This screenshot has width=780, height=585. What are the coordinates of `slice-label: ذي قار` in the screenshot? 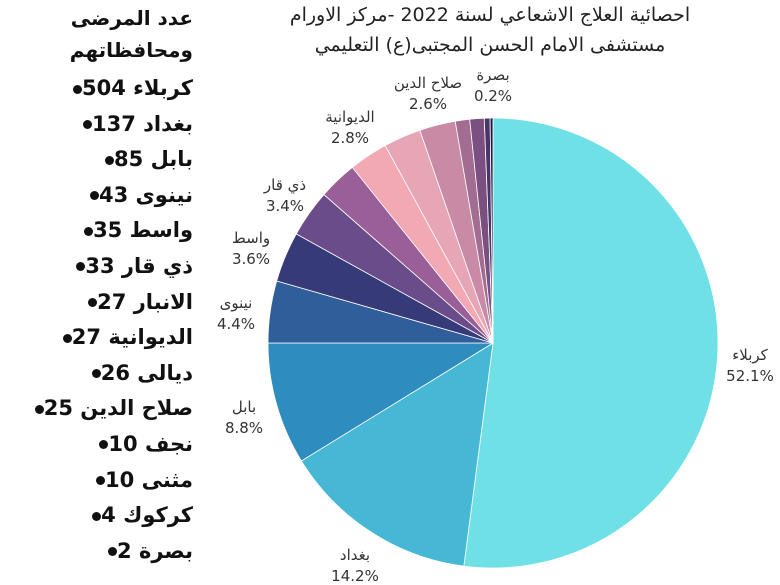 It's located at (284, 185).